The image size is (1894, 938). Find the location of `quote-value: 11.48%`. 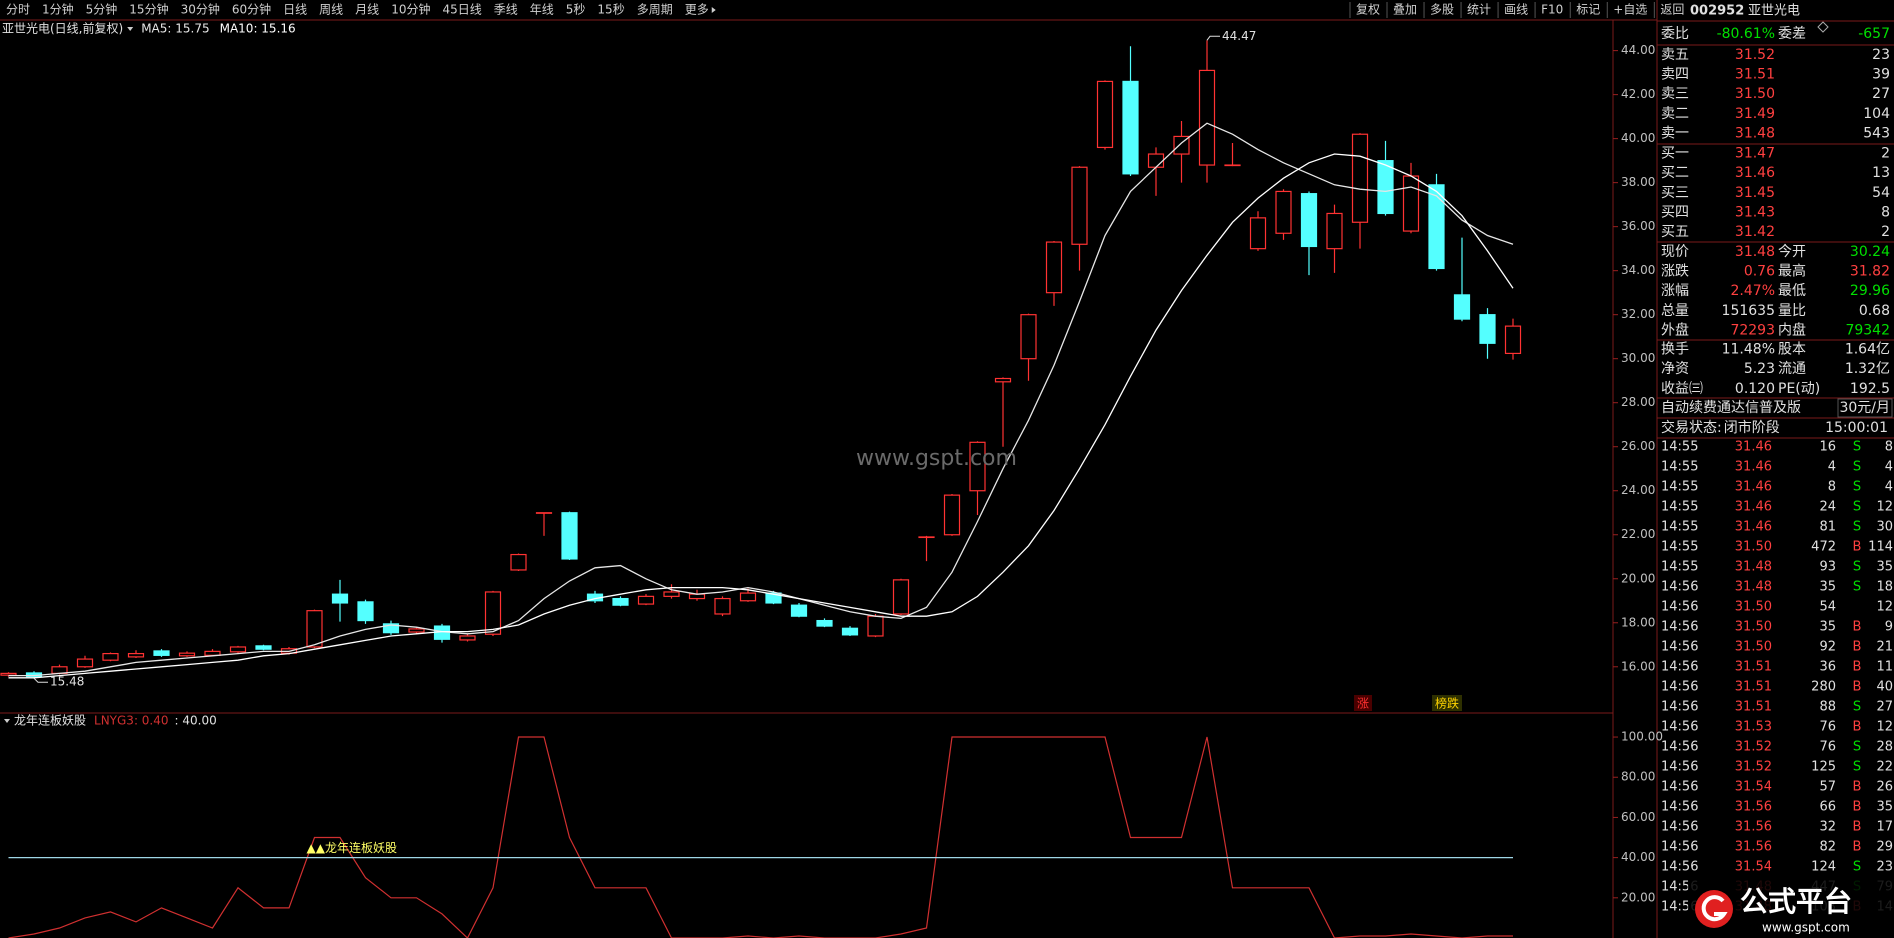

quote-value: 11.48% is located at coordinates (1748, 350).